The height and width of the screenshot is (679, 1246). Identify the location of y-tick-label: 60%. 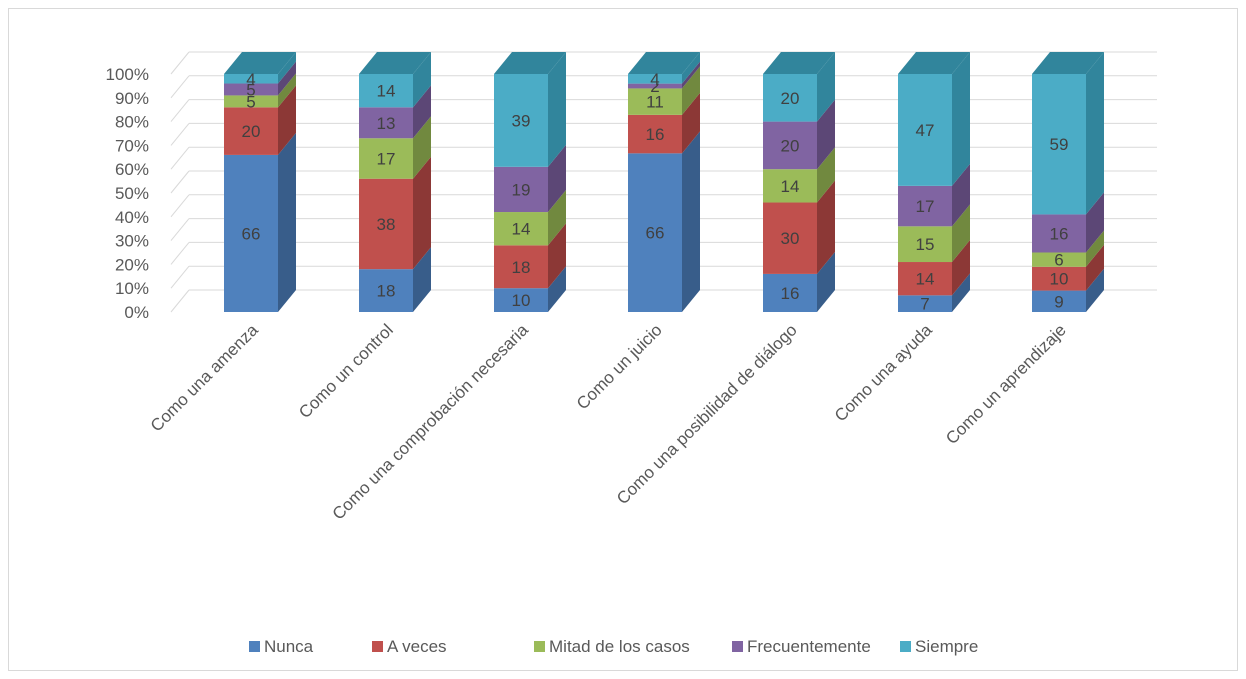
(132, 169).